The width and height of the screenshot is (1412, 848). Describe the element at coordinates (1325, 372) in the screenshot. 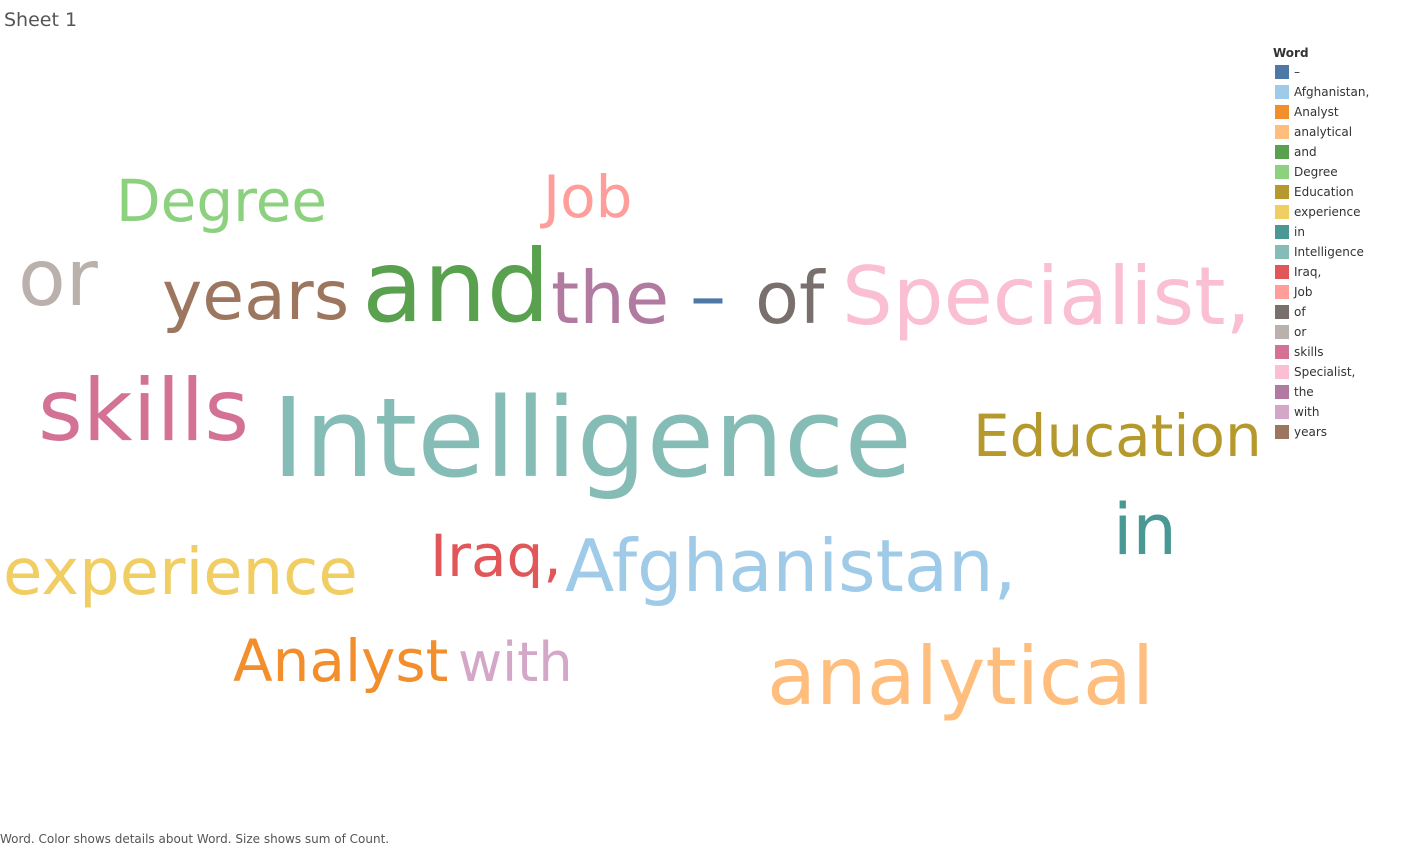

I see `legend-label: Specialist,` at that location.